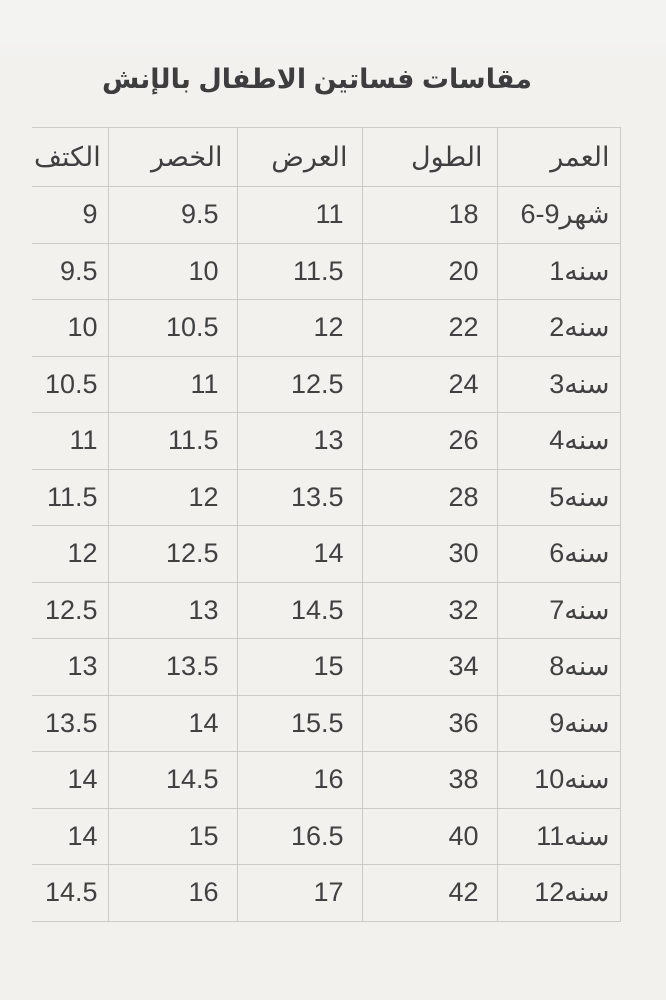 This screenshot has width=666, height=1000. I want to click on cell-width: 13, so click(299, 441).